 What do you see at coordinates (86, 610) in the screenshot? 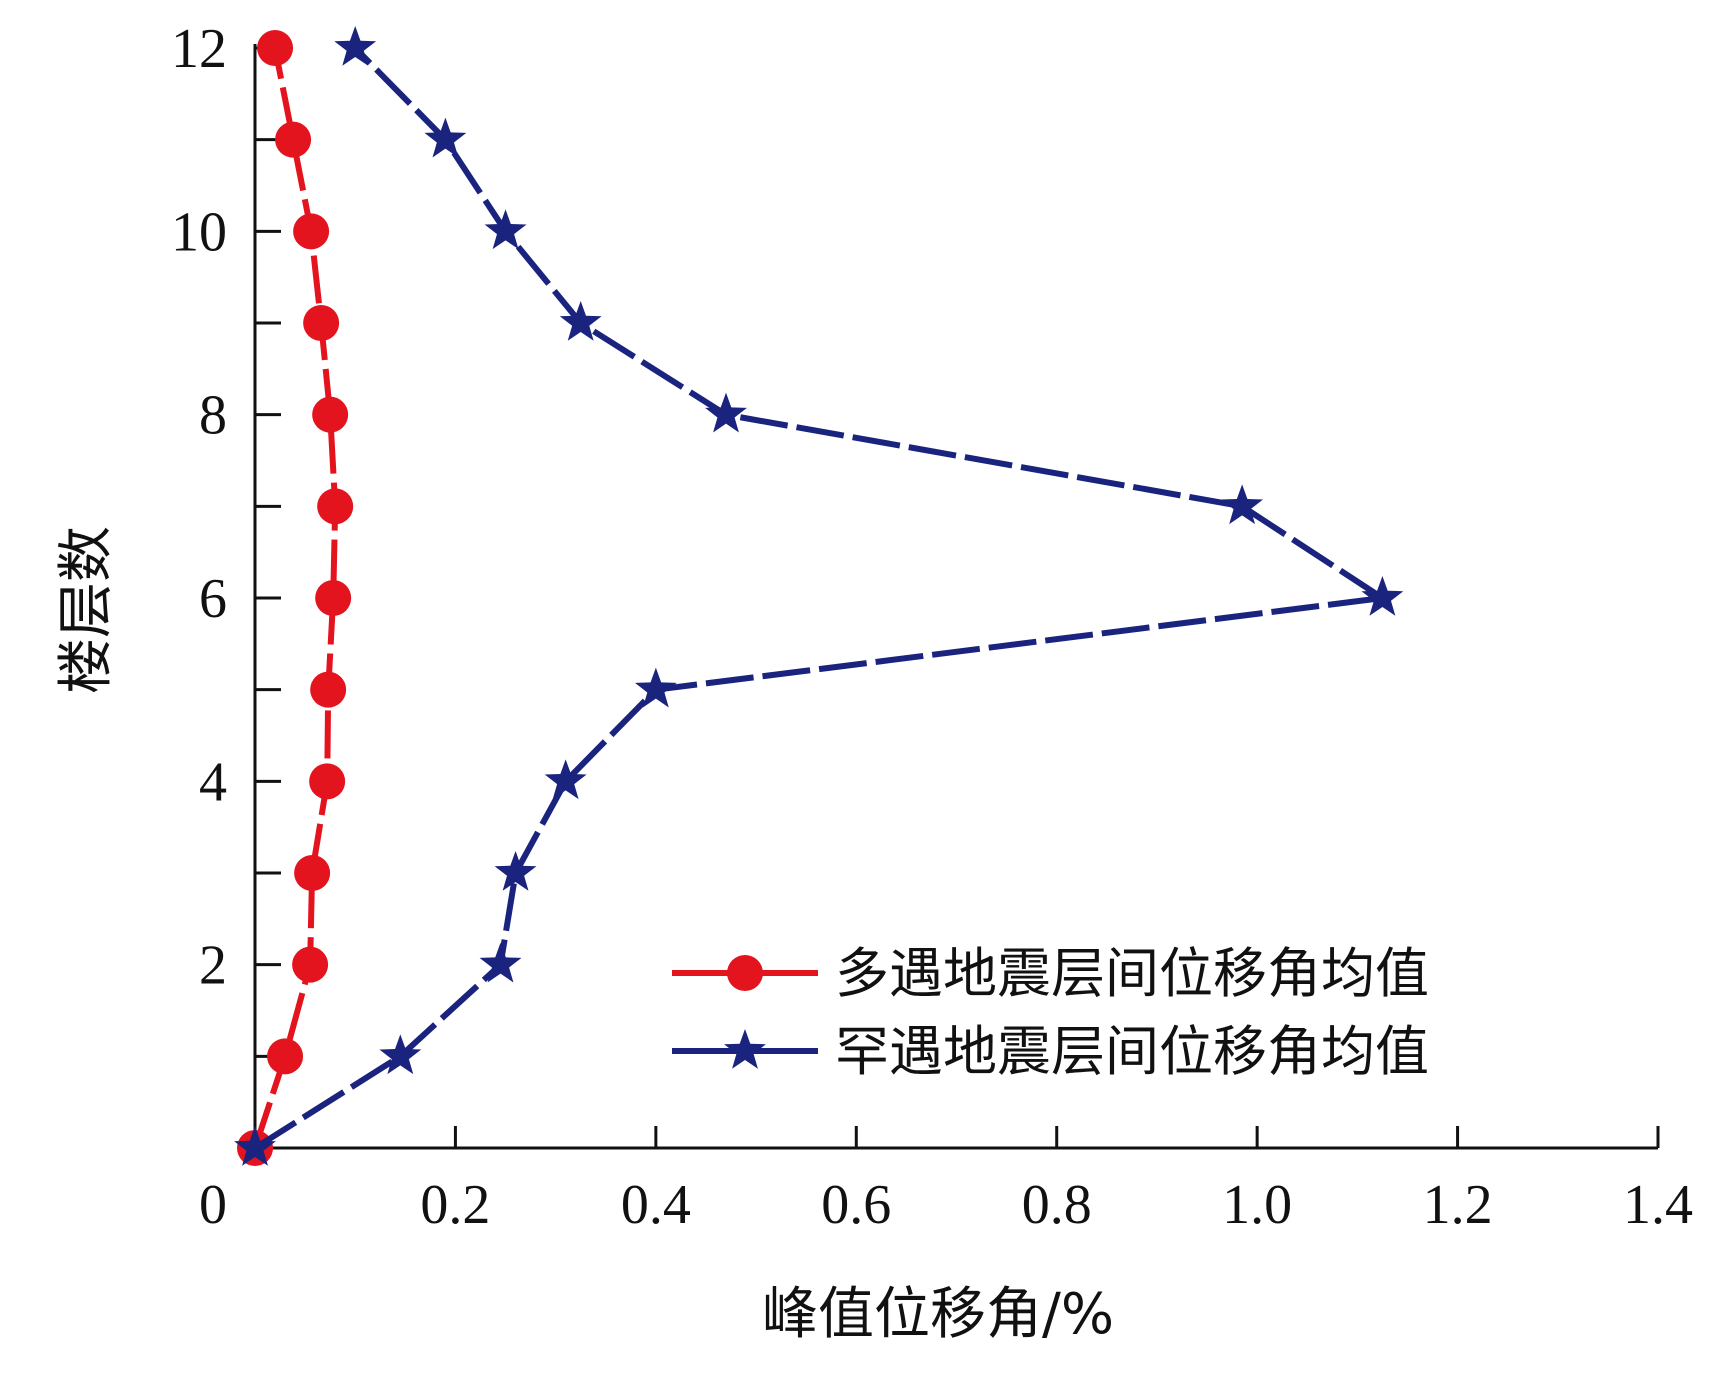
I see `y-axis-title: 楼层数` at bounding box center [86, 610].